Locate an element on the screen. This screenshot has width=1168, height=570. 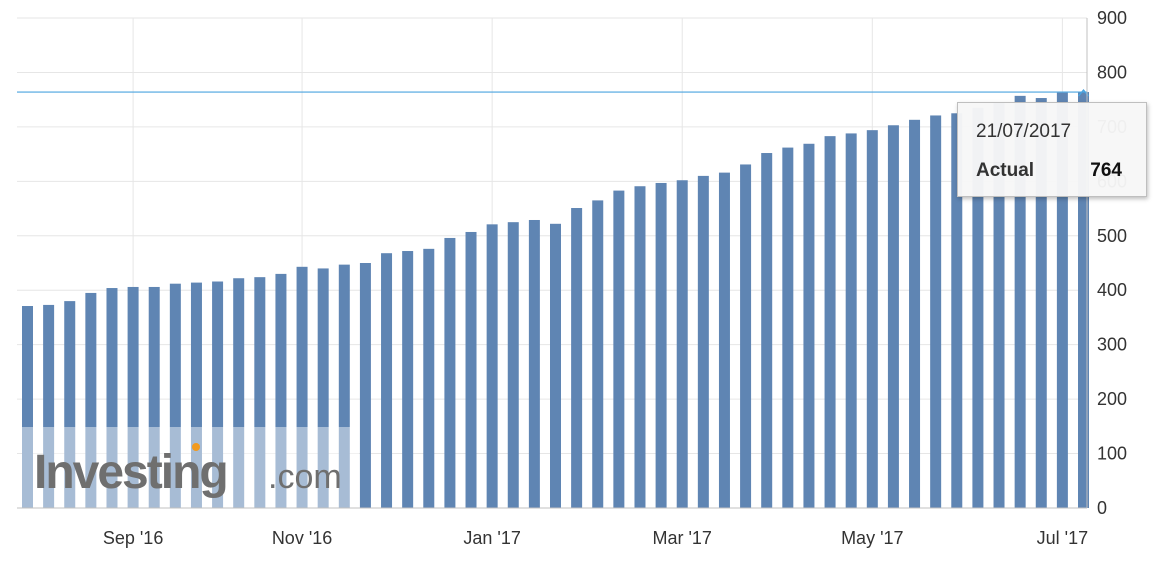
y-axis-ticks: 0100200300400500600700800900 is located at coordinates (1112, 263).